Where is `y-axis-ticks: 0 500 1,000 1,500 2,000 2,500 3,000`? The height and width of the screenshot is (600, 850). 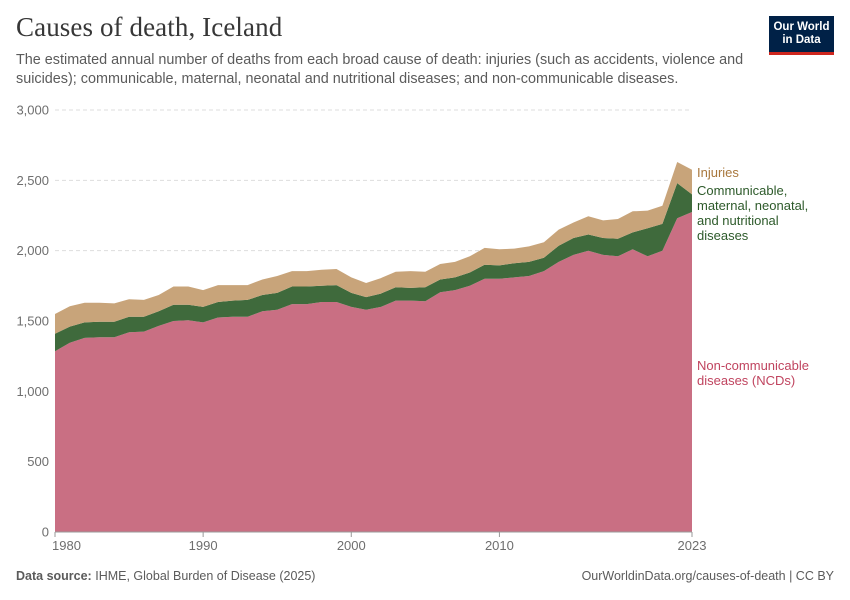
y-axis-ticks: 0 500 1,000 1,500 2,000 2,500 3,000 is located at coordinates (32, 321).